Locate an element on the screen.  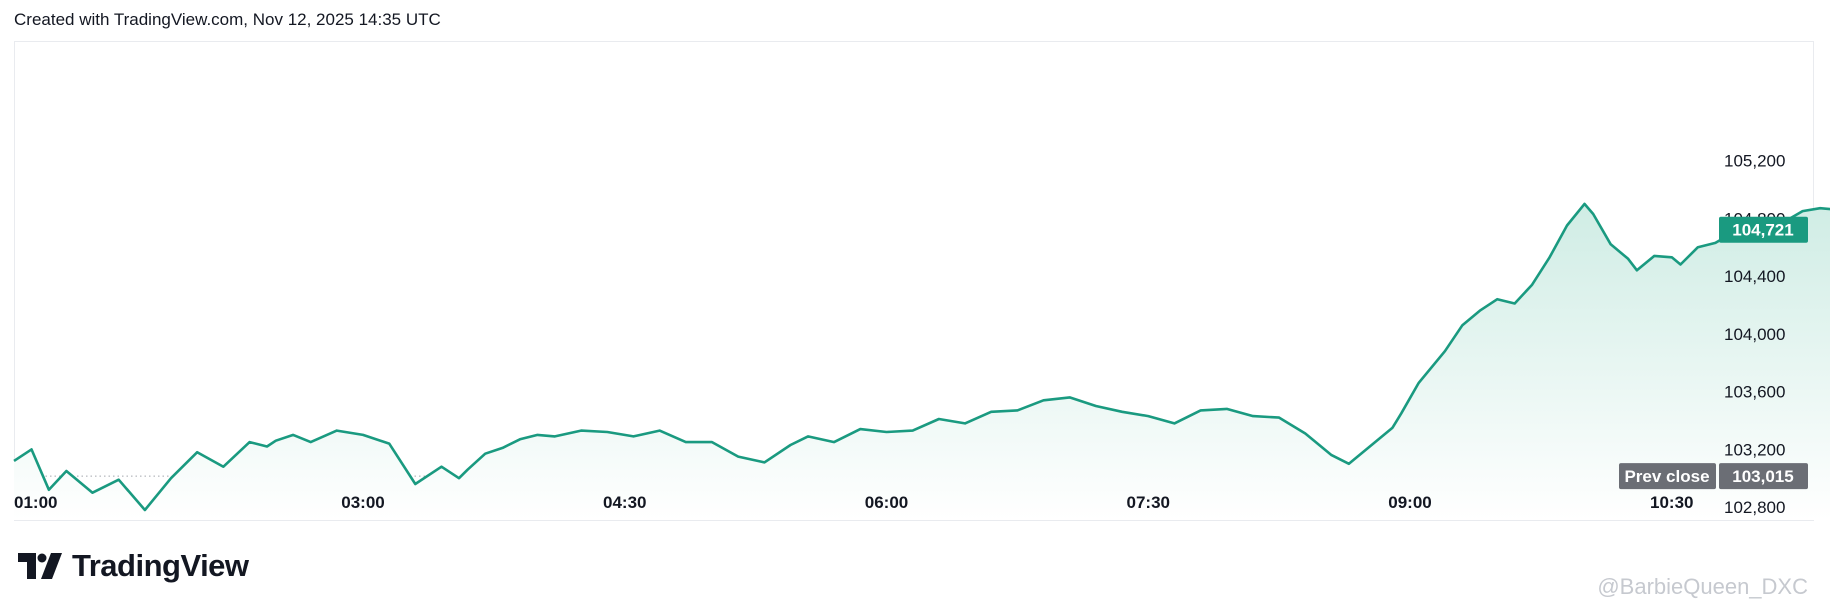
price-tick-label: 102,800 is located at coordinates (1754, 507).